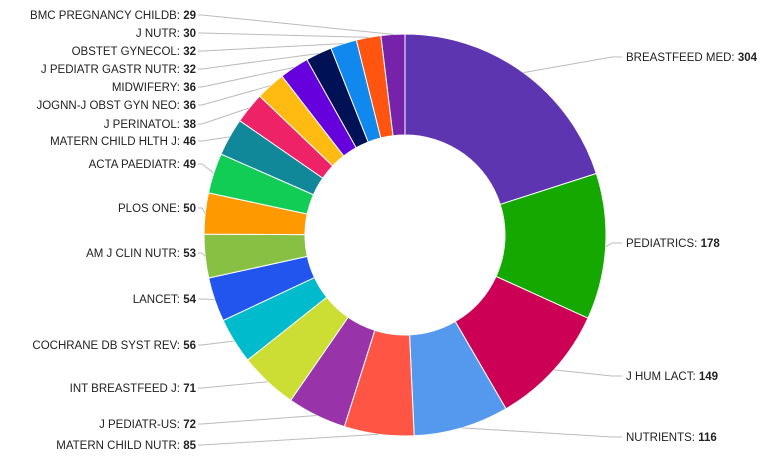  I want to click on slice-label-midwifery: MIDWIFERY: 36, so click(154, 88).